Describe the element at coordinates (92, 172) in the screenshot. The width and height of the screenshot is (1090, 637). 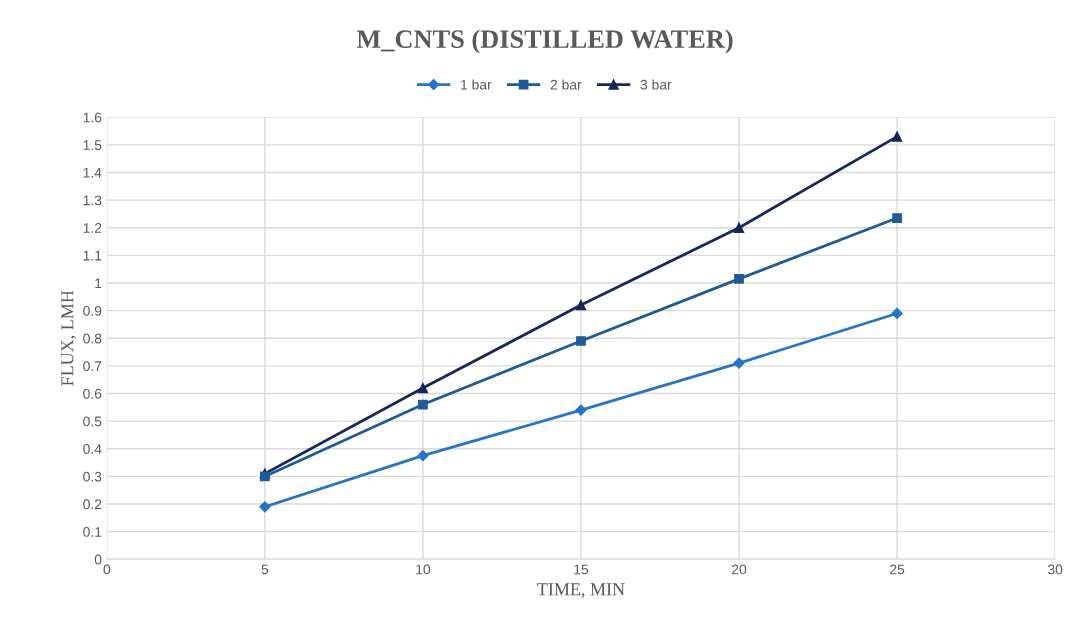
I see `y-tick-label: 1.4` at that location.